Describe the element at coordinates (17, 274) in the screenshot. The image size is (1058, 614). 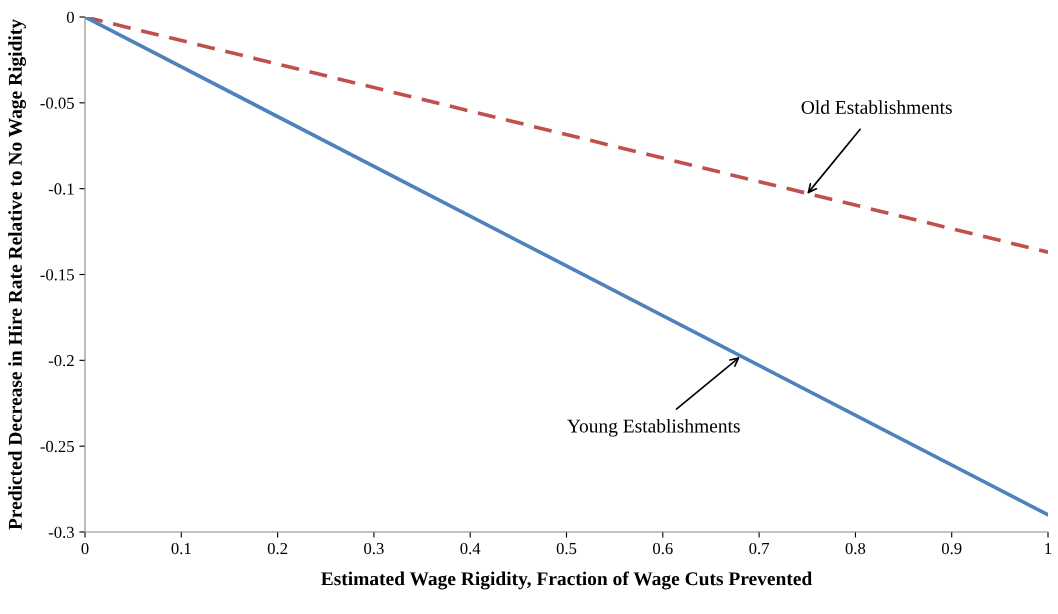
I see `y-axis-title: Predicted Decrease in Hire Rate Relative to No Wage Rigidity` at that location.